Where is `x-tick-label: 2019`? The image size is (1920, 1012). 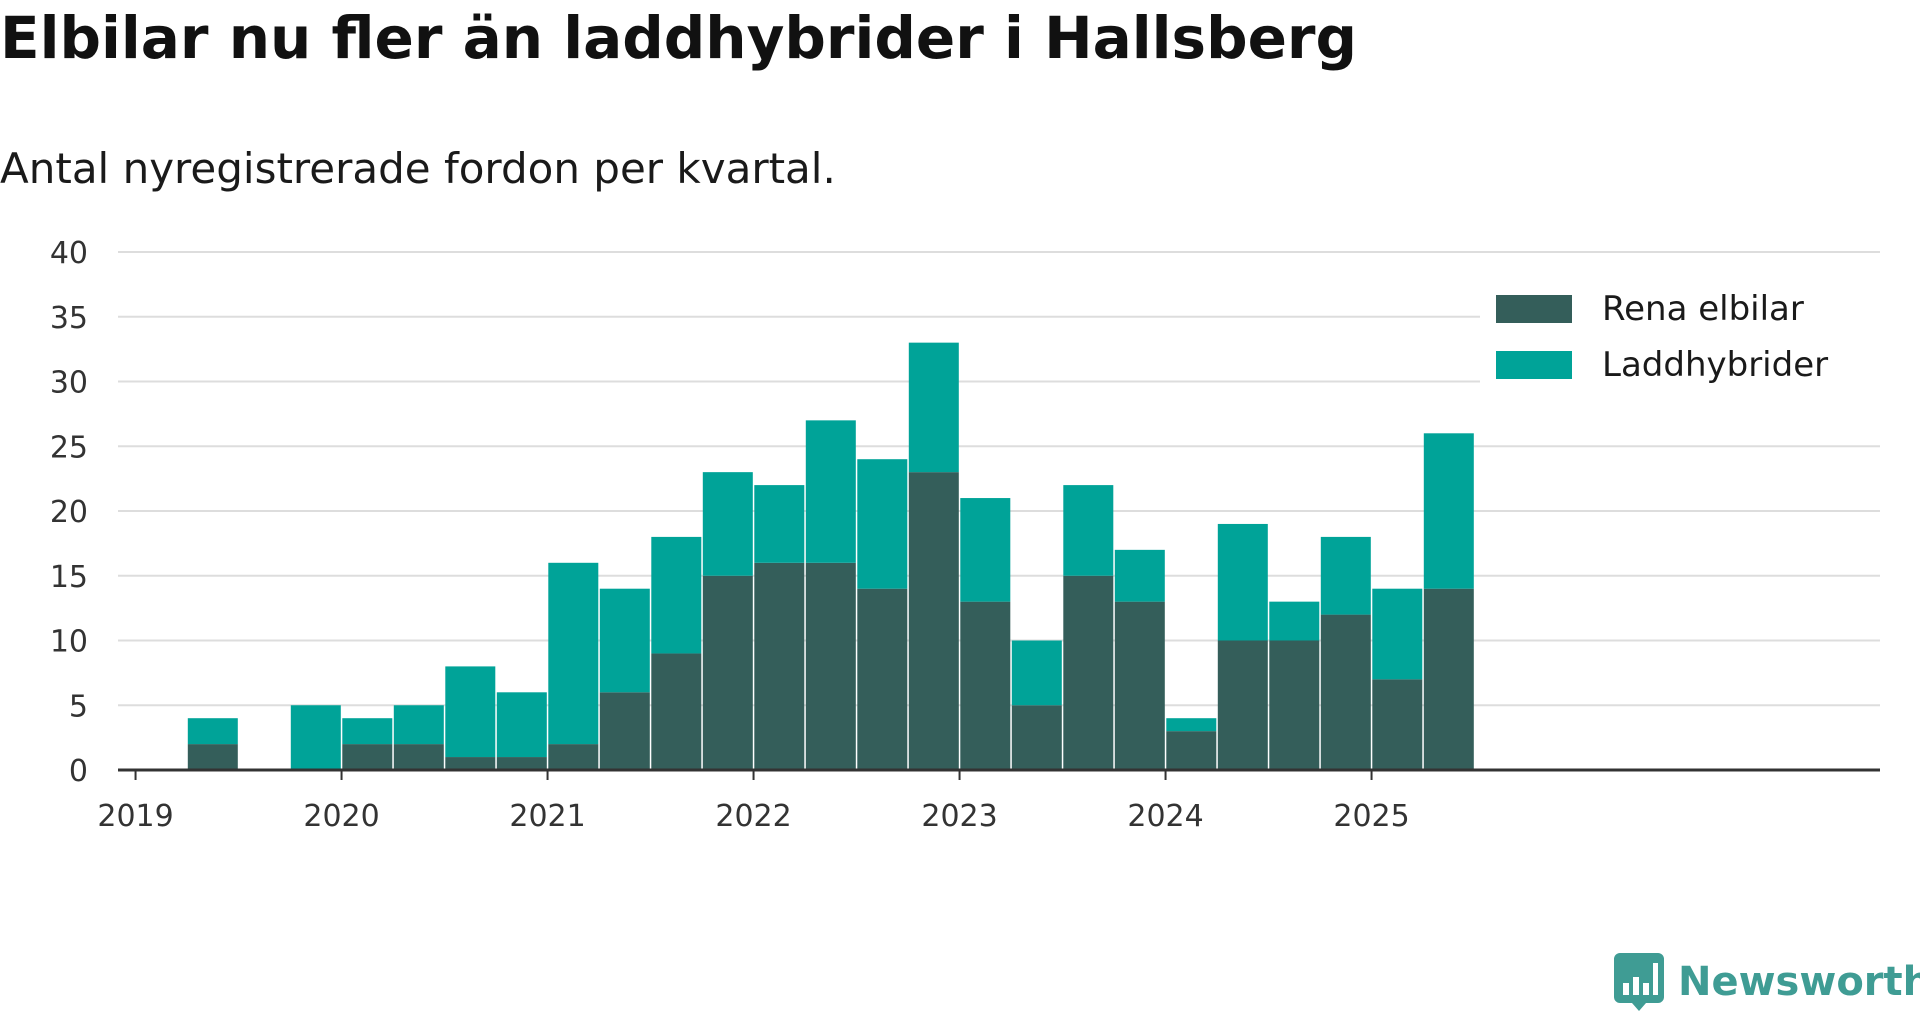 x-tick-label: 2019 is located at coordinates (135, 816).